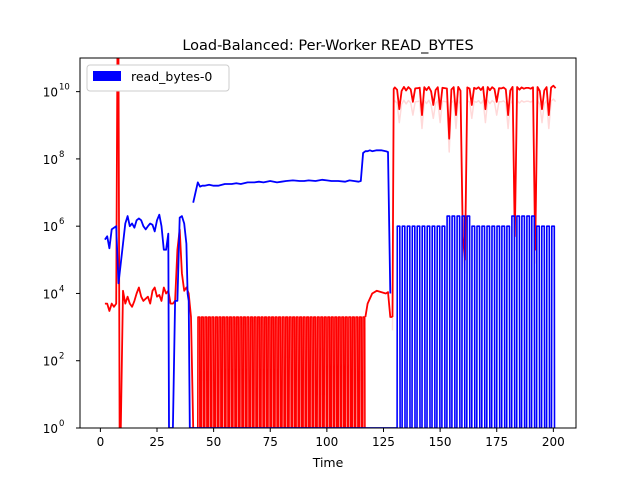  I want to click on x-axis-label: Time, so click(328, 462).